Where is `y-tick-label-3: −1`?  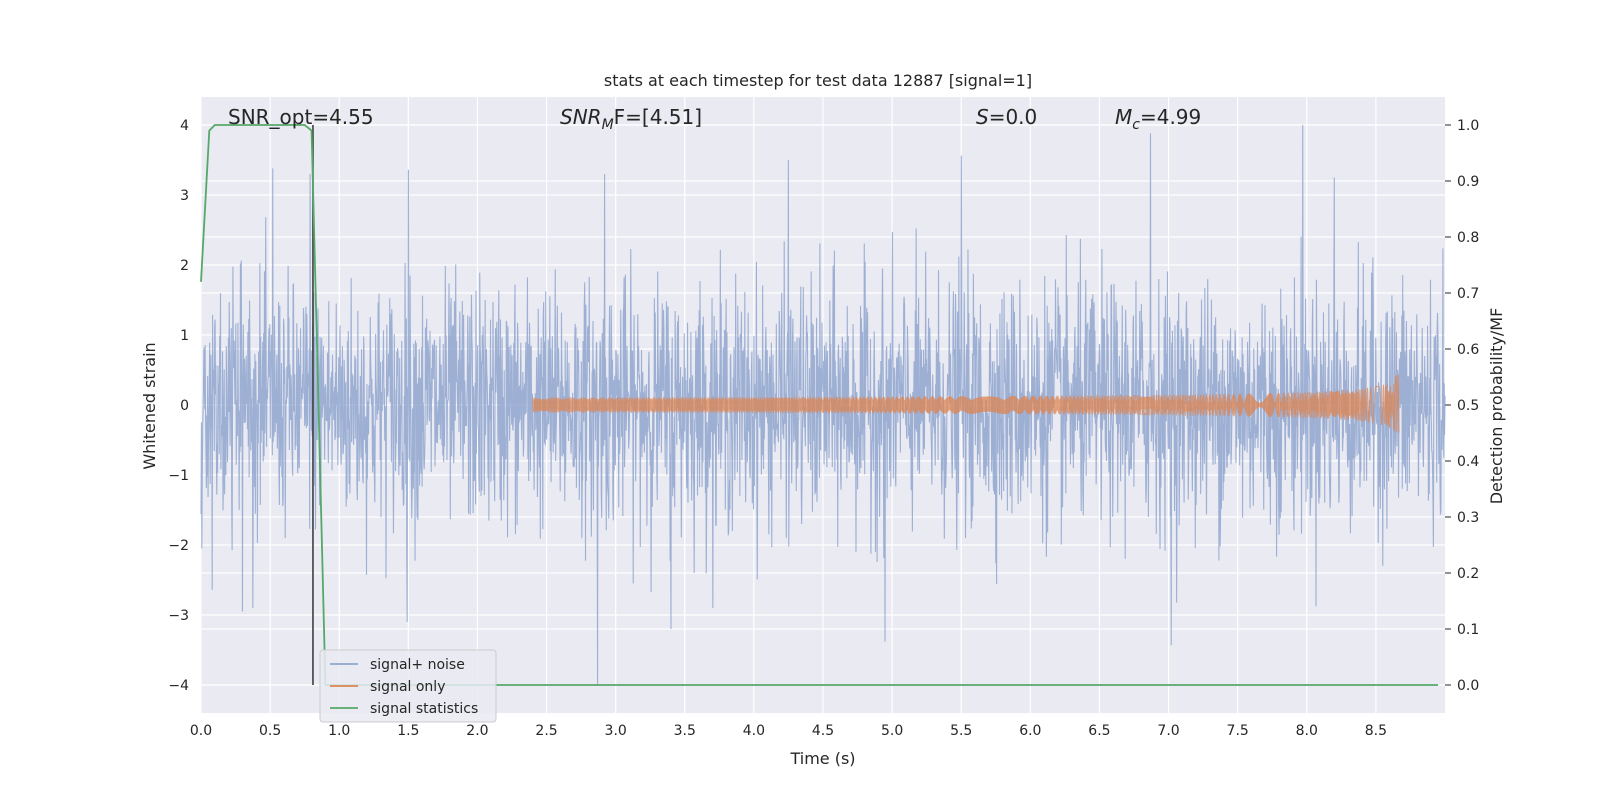 y-tick-label-3: −1 is located at coordinates (178, 476).